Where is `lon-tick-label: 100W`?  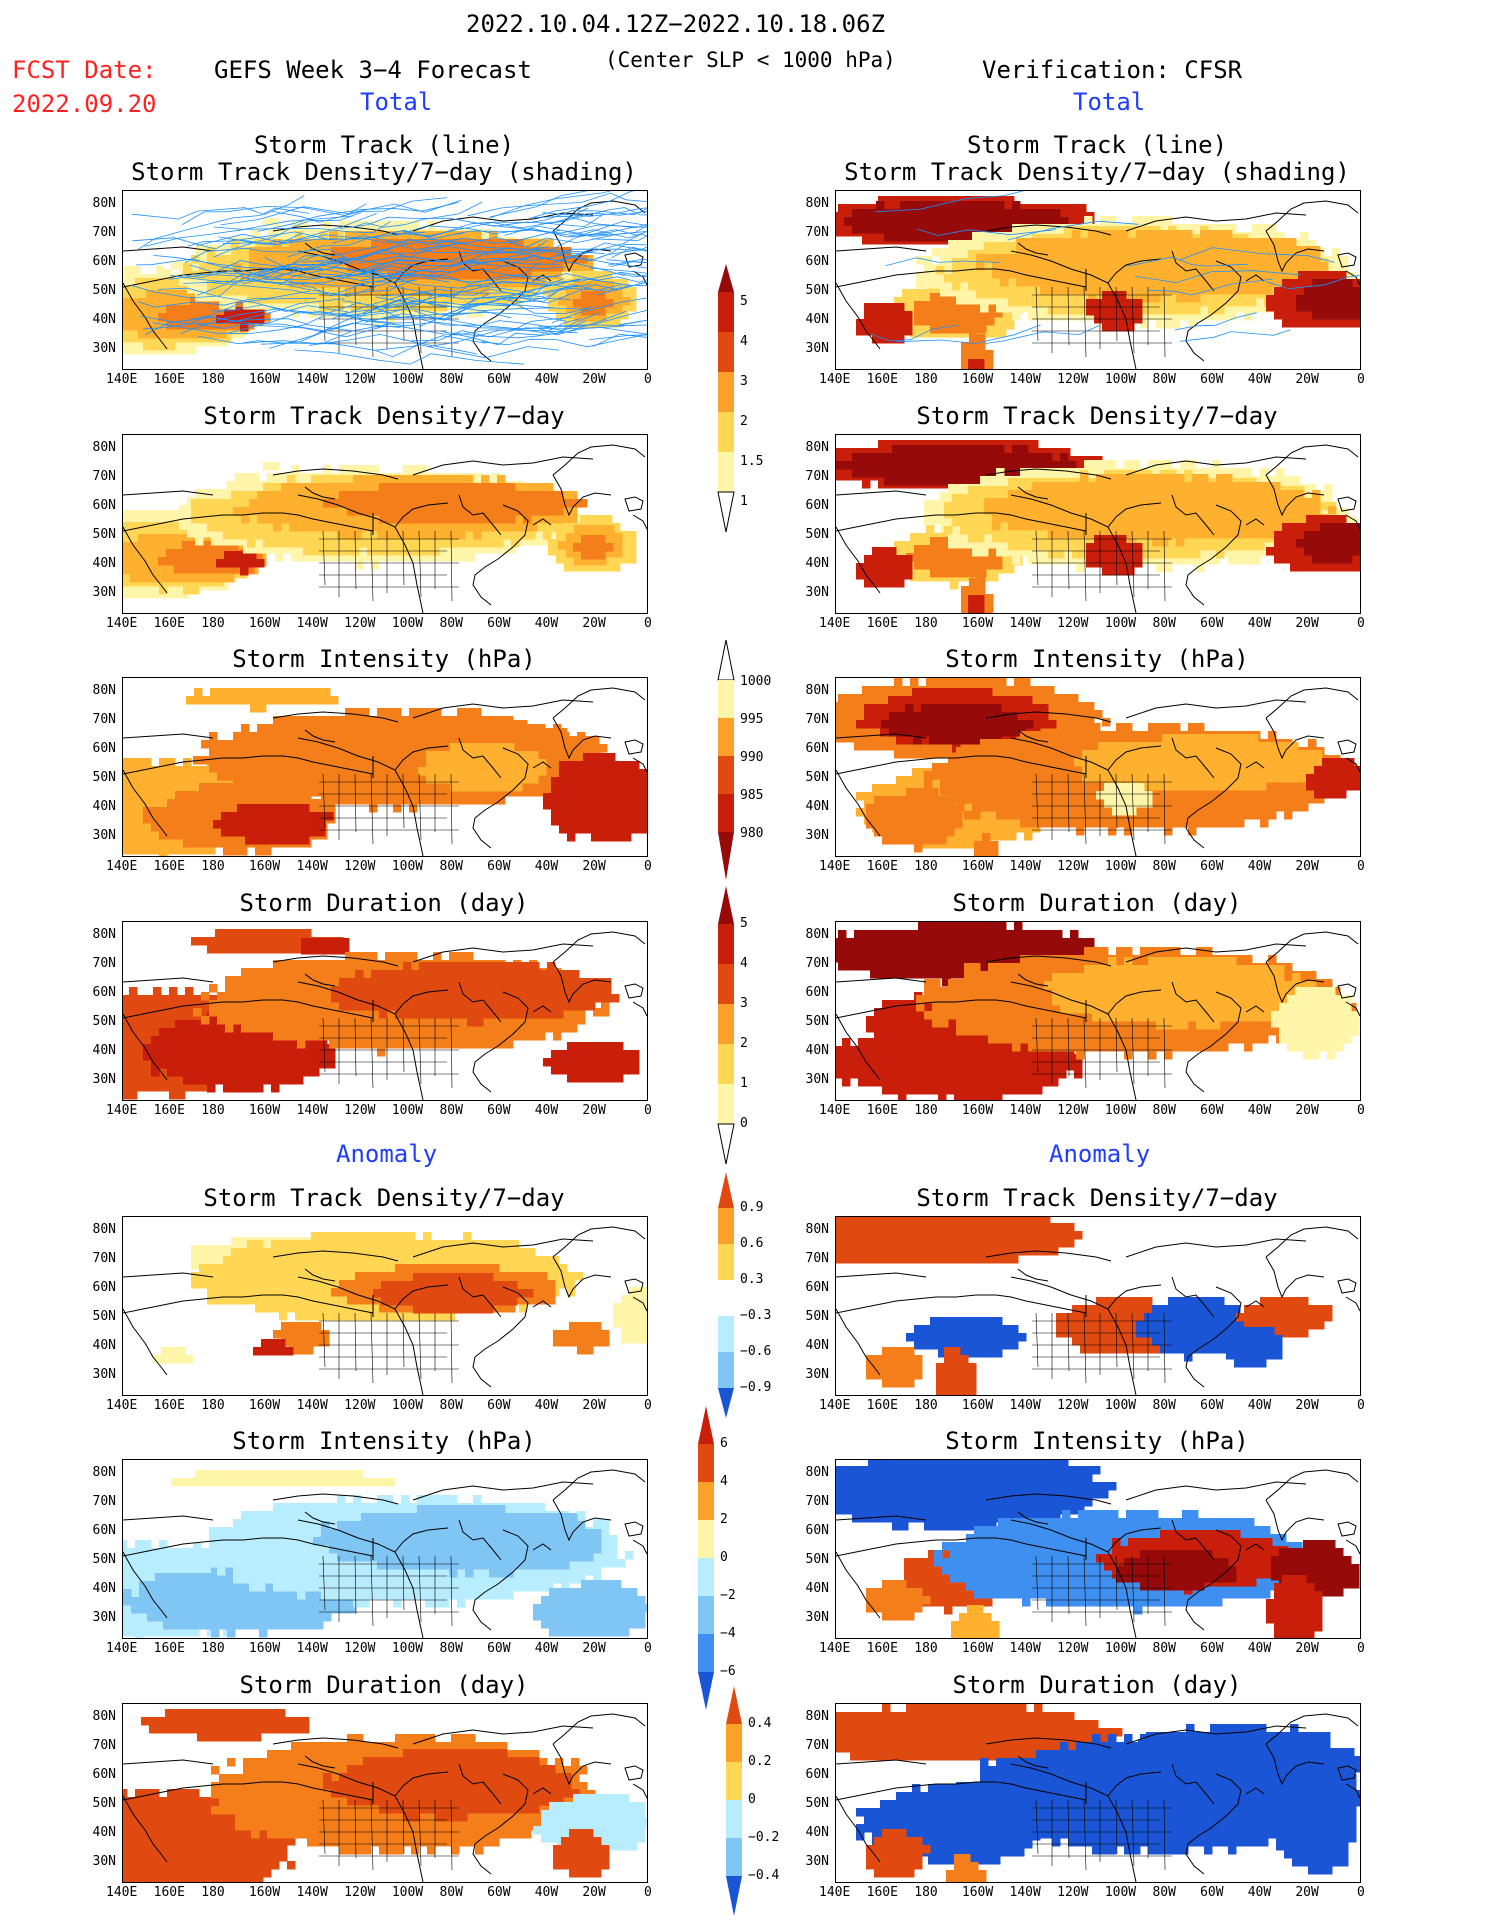 lon-tick-label: 100W is located at coordinates (1120, 1648).